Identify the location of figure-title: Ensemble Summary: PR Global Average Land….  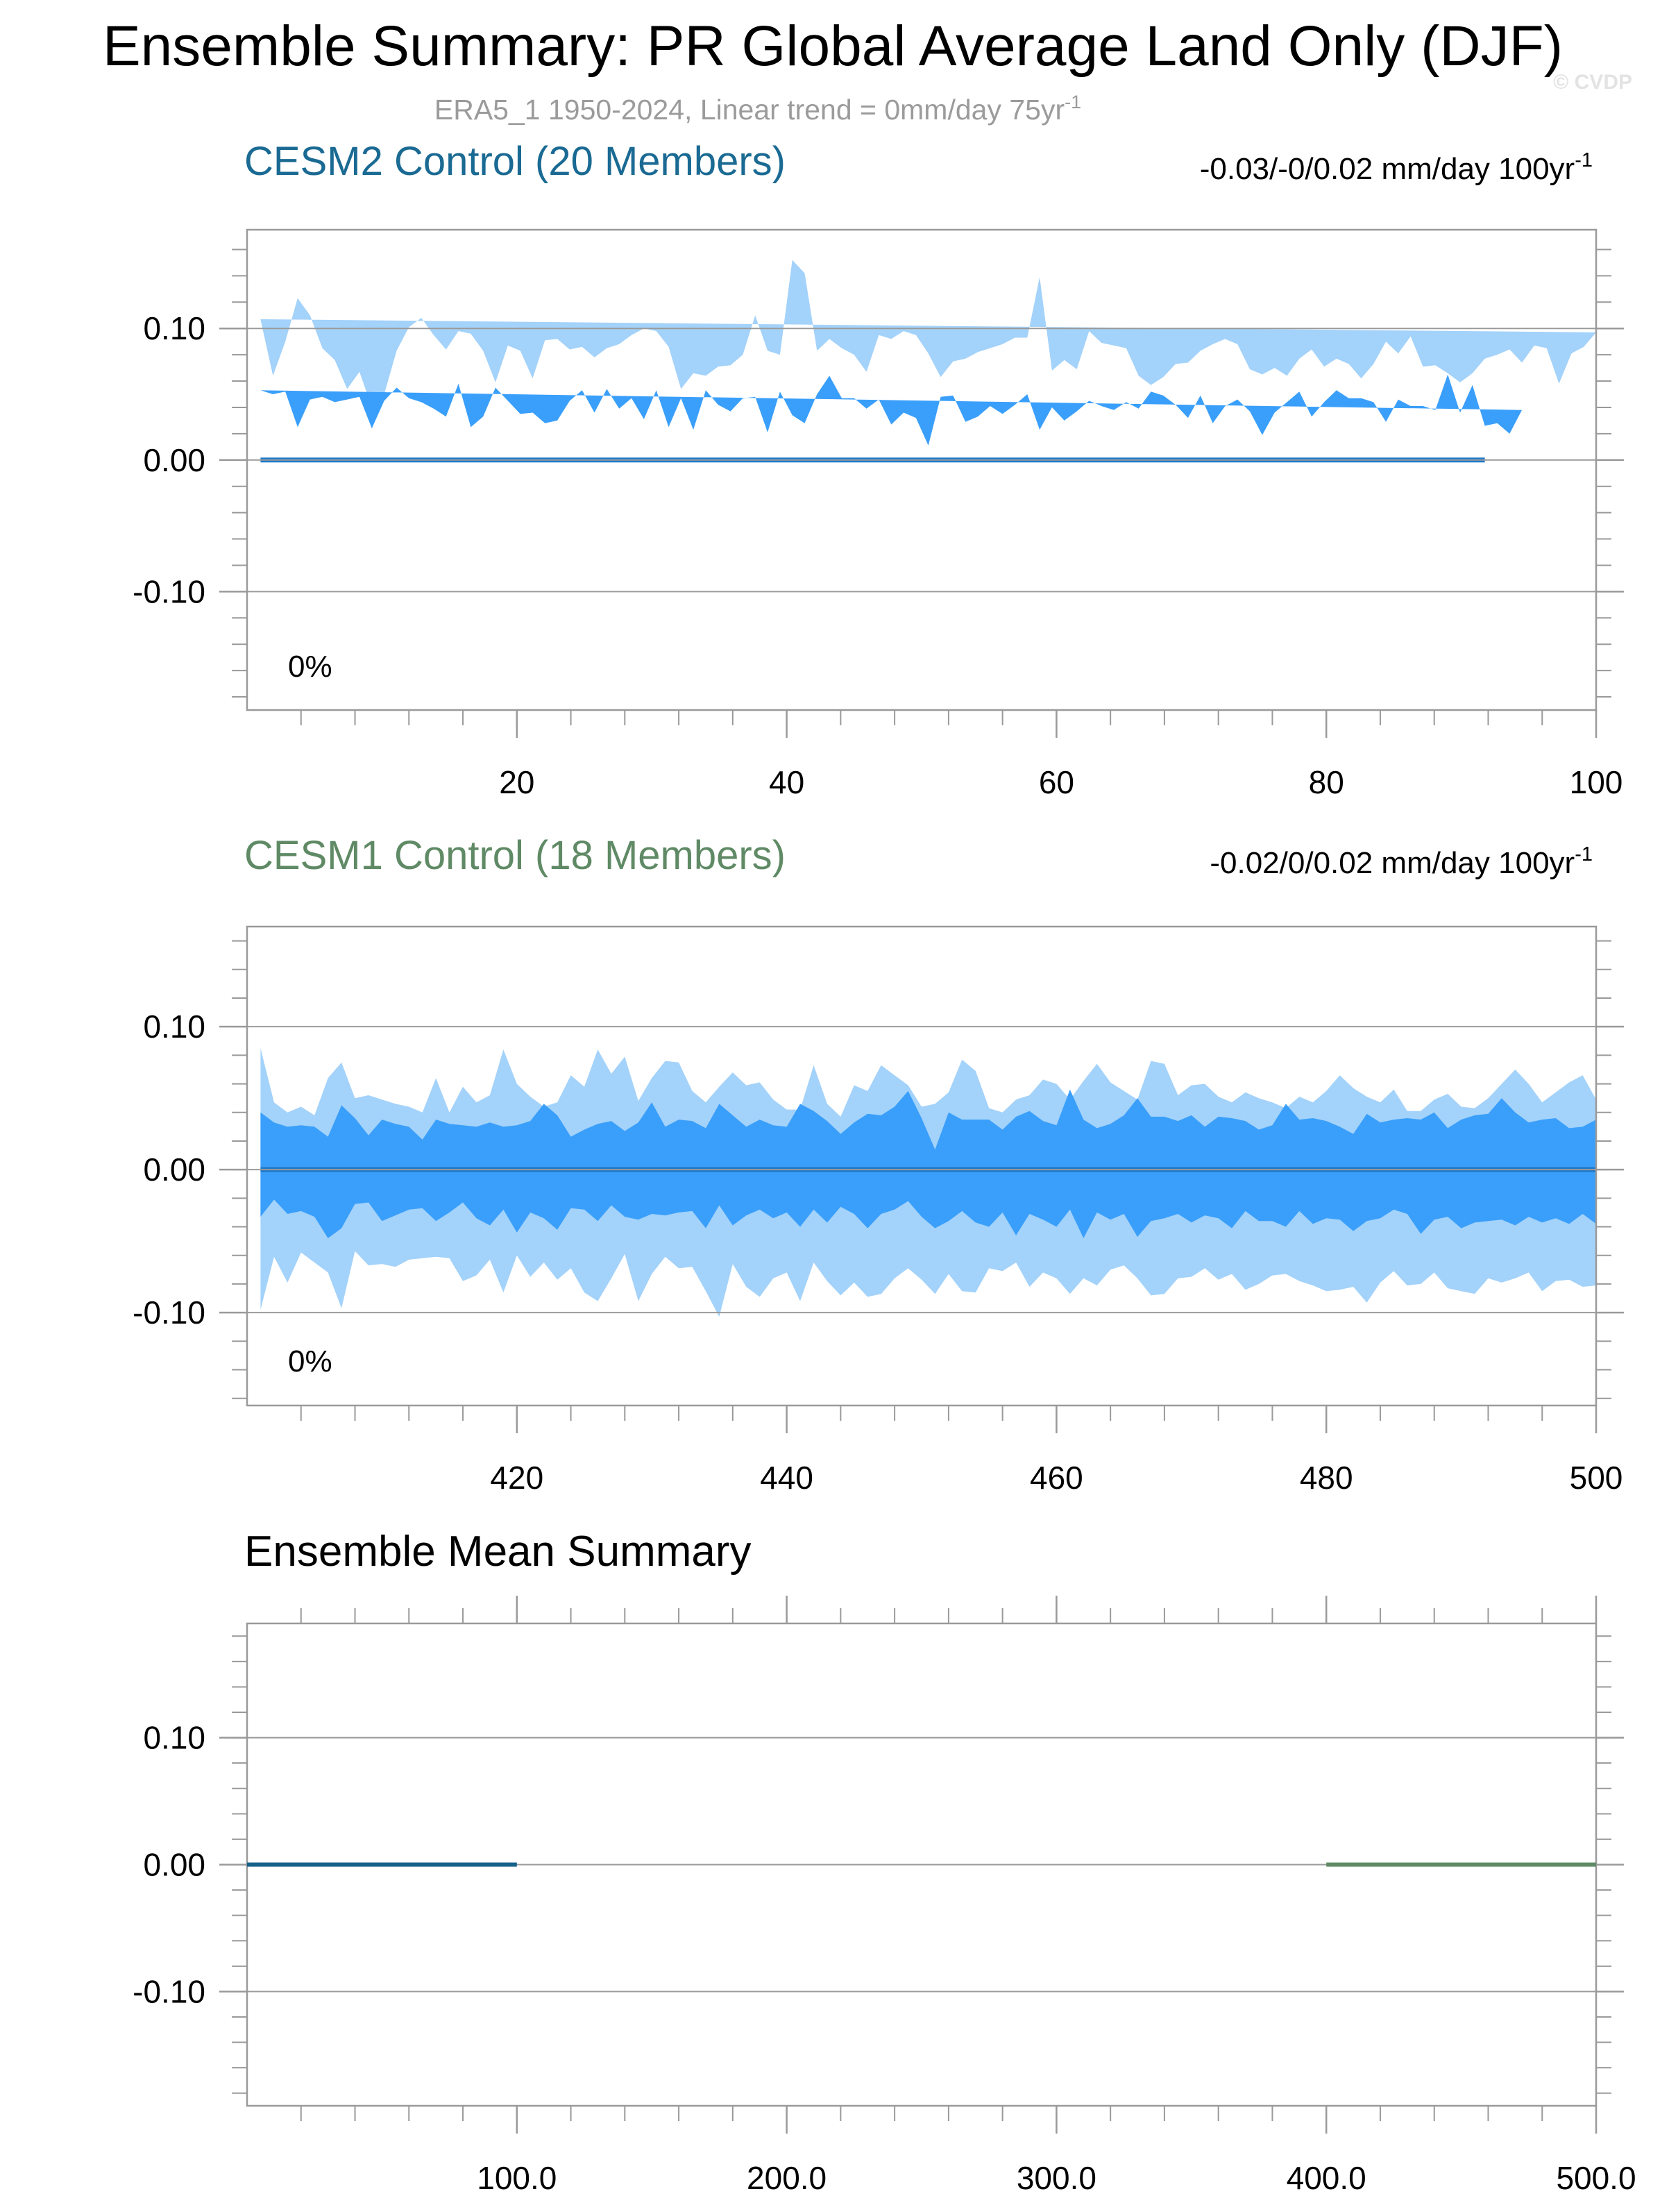
(833, 47).